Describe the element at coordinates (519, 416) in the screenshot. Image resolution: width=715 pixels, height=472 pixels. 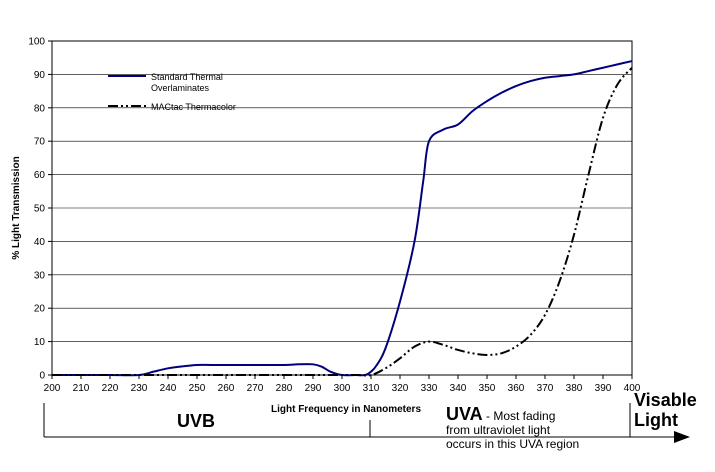
I see `uva-region-note-line1: - Most fading` at that location.